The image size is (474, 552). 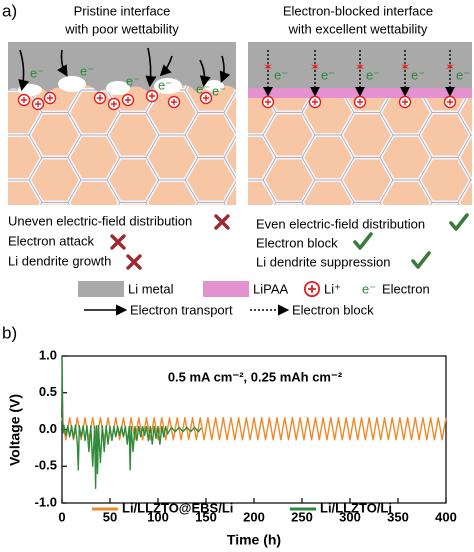 What do you see at coordinates (369, 288) in the screenshot?
I see `legend-label: e⁻` at bounding box center [369, 288].